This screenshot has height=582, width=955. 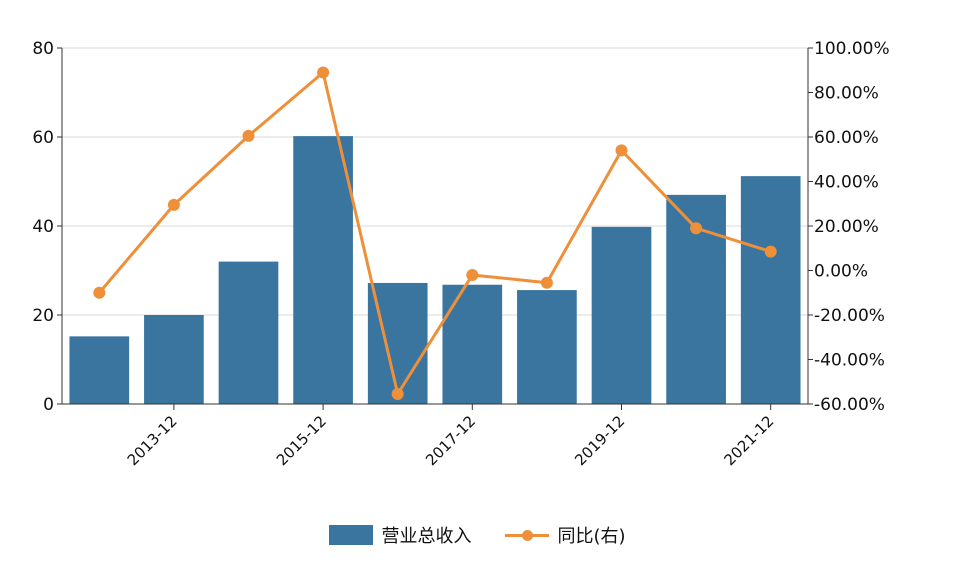 What do you see at coordinates (591, 536) in the screenshot?
I see `legend-label-yoy: 同比(右)` at bounding box center [591, 536].